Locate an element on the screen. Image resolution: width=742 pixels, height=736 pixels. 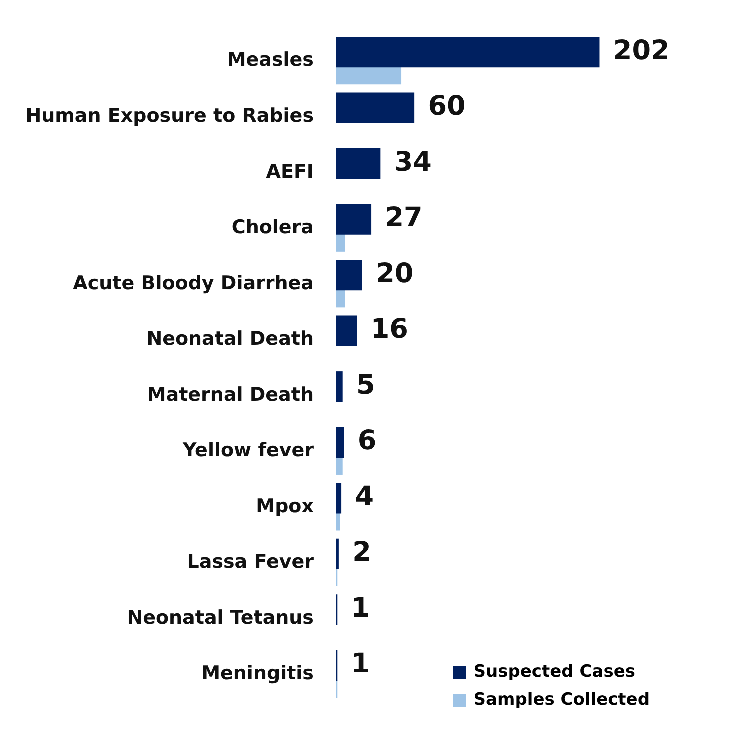
data-label: 202 is located at coordinates (641, 50).